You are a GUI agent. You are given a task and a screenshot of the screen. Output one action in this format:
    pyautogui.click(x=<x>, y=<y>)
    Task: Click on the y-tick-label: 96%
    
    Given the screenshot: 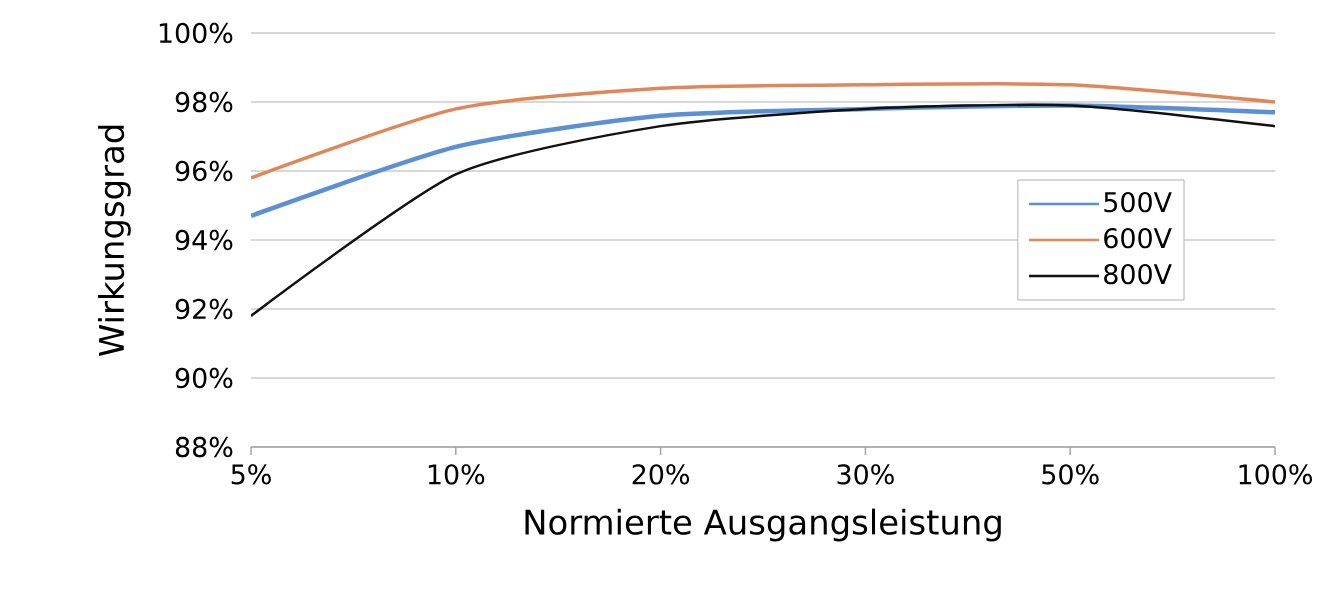 What is the action you would take?
    pyautogui.click(x=204, y=171)
    